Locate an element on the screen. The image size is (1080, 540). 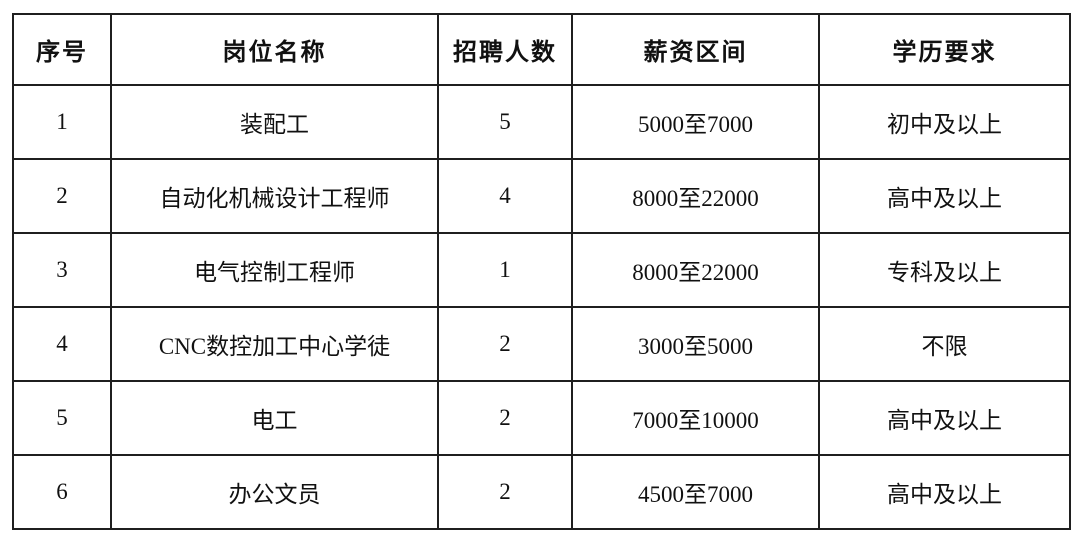
header-cell-salary-range: 薪资区间 is located at coordinates (695, 49).